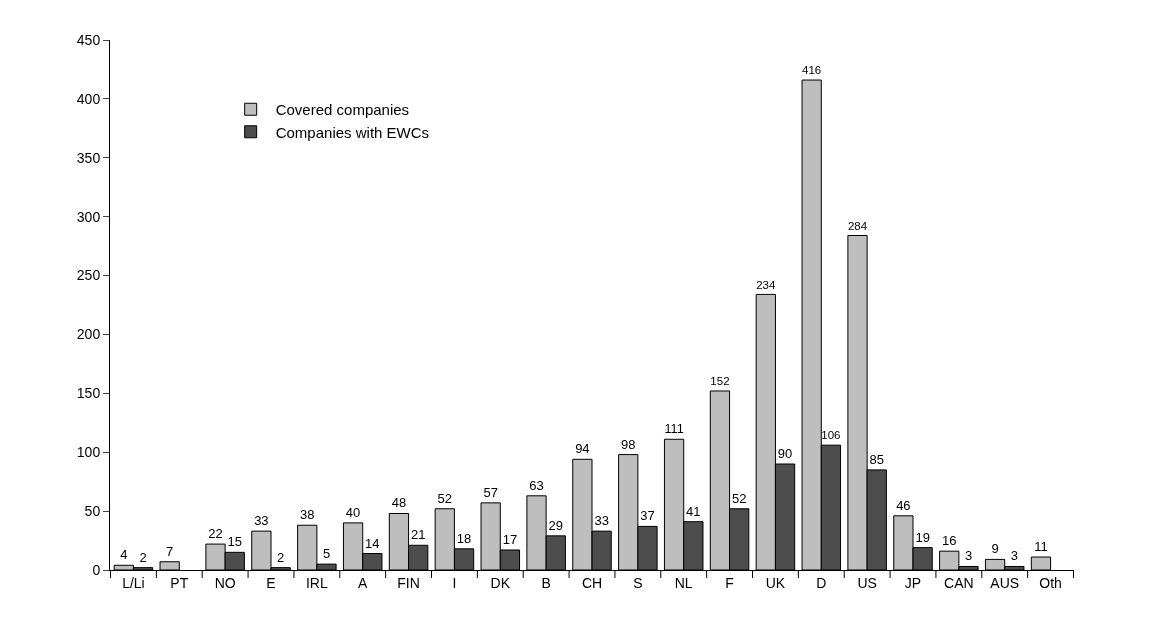 Image resolution: width=1164 pixels, height=625 pixels. Describe the element at coordinates (922, 537) in the screenshot. I see `data-label: 19` at that location.